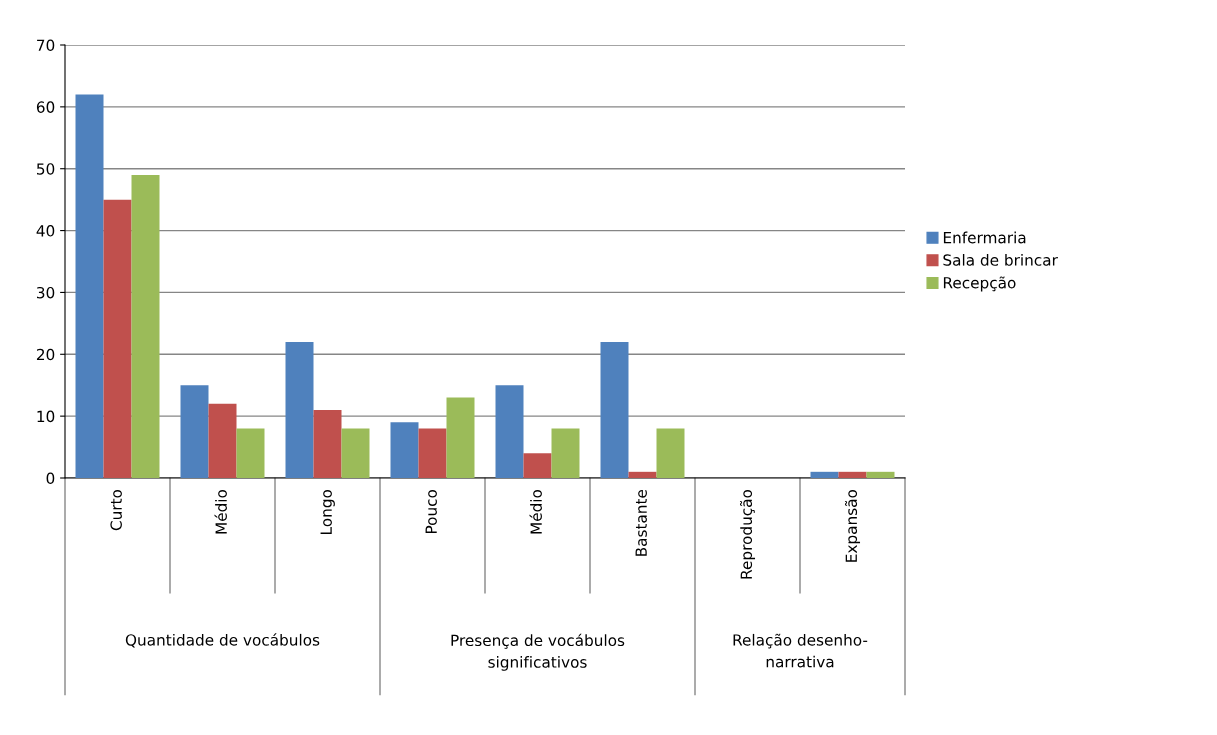  What do you see at coordinates (116, 510) in the screenshot?
I see `x-tick-label: Curto` at bounding box center [116, 510].